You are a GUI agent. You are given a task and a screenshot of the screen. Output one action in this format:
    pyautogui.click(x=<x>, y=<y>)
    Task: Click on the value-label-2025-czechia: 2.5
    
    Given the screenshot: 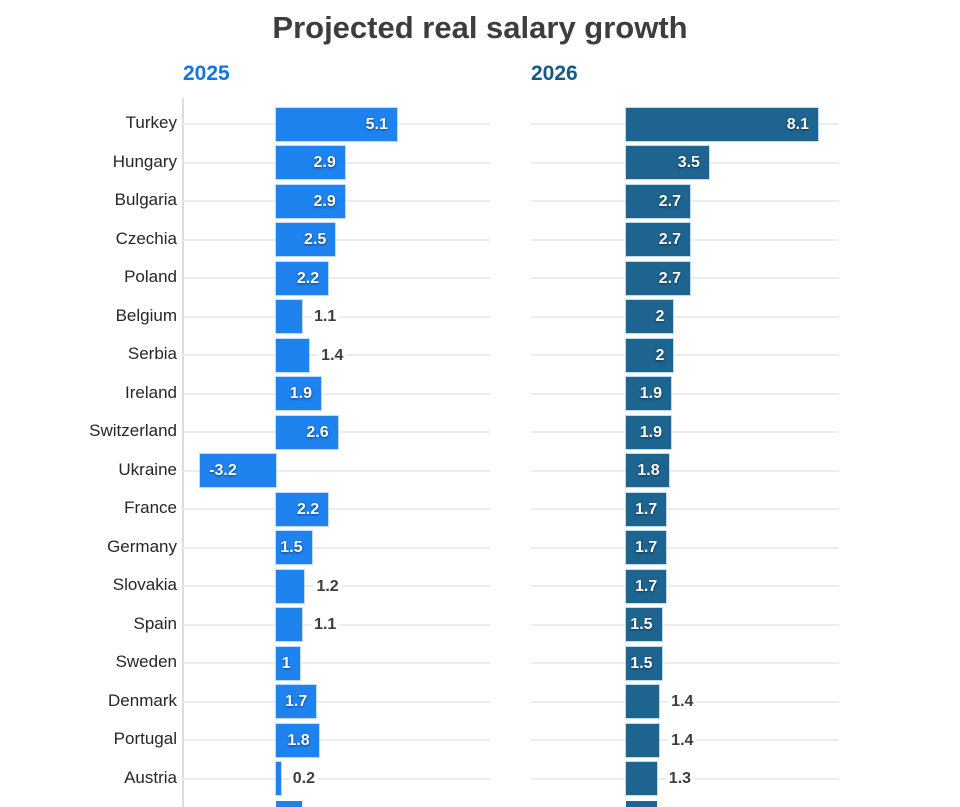 What is the action you would take?
    pyautogui.click(x=315, y=239)
    